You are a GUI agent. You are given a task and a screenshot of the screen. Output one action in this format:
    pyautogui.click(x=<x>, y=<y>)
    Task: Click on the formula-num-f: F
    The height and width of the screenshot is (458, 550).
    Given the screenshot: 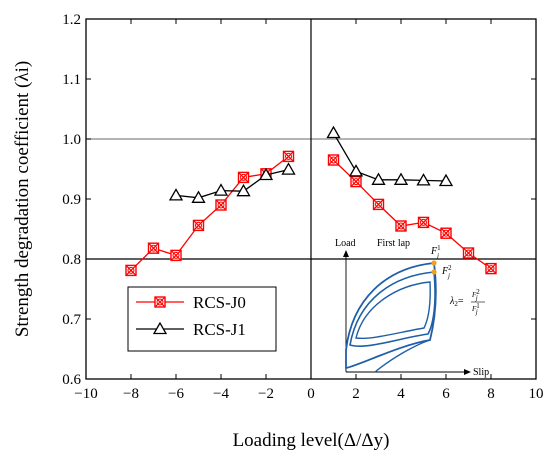 What is the action you would take?
    pyautogui.click(x=474, y=295)
    